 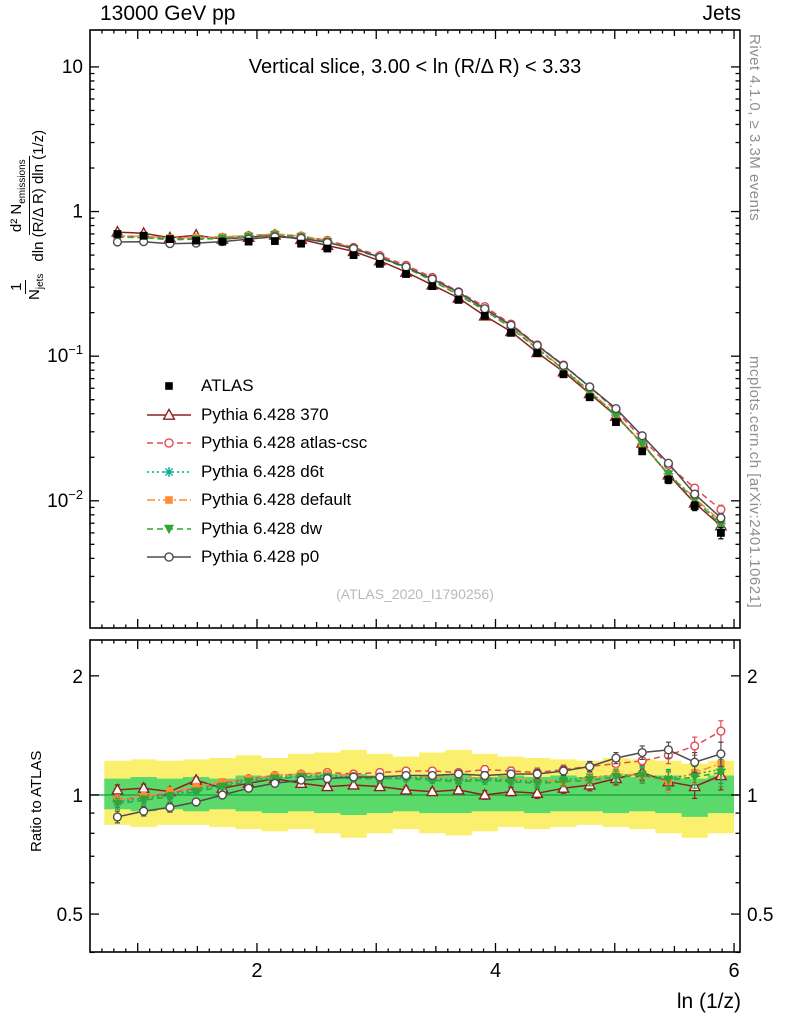 What do you see at coordinates (276, 500) in the screenshot?
I see `legend-label: Pythia 6.428 default` at bounding box center [276, 500].